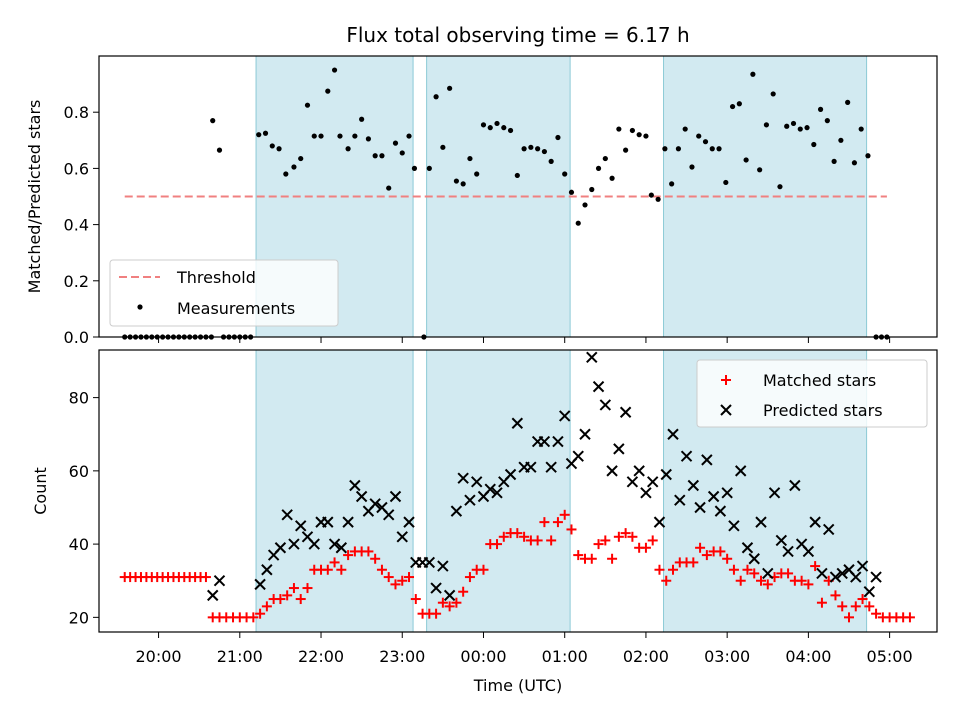 The image size is (960, 720). I want to click on x-tick-label: 22:00, so click(321, 656).